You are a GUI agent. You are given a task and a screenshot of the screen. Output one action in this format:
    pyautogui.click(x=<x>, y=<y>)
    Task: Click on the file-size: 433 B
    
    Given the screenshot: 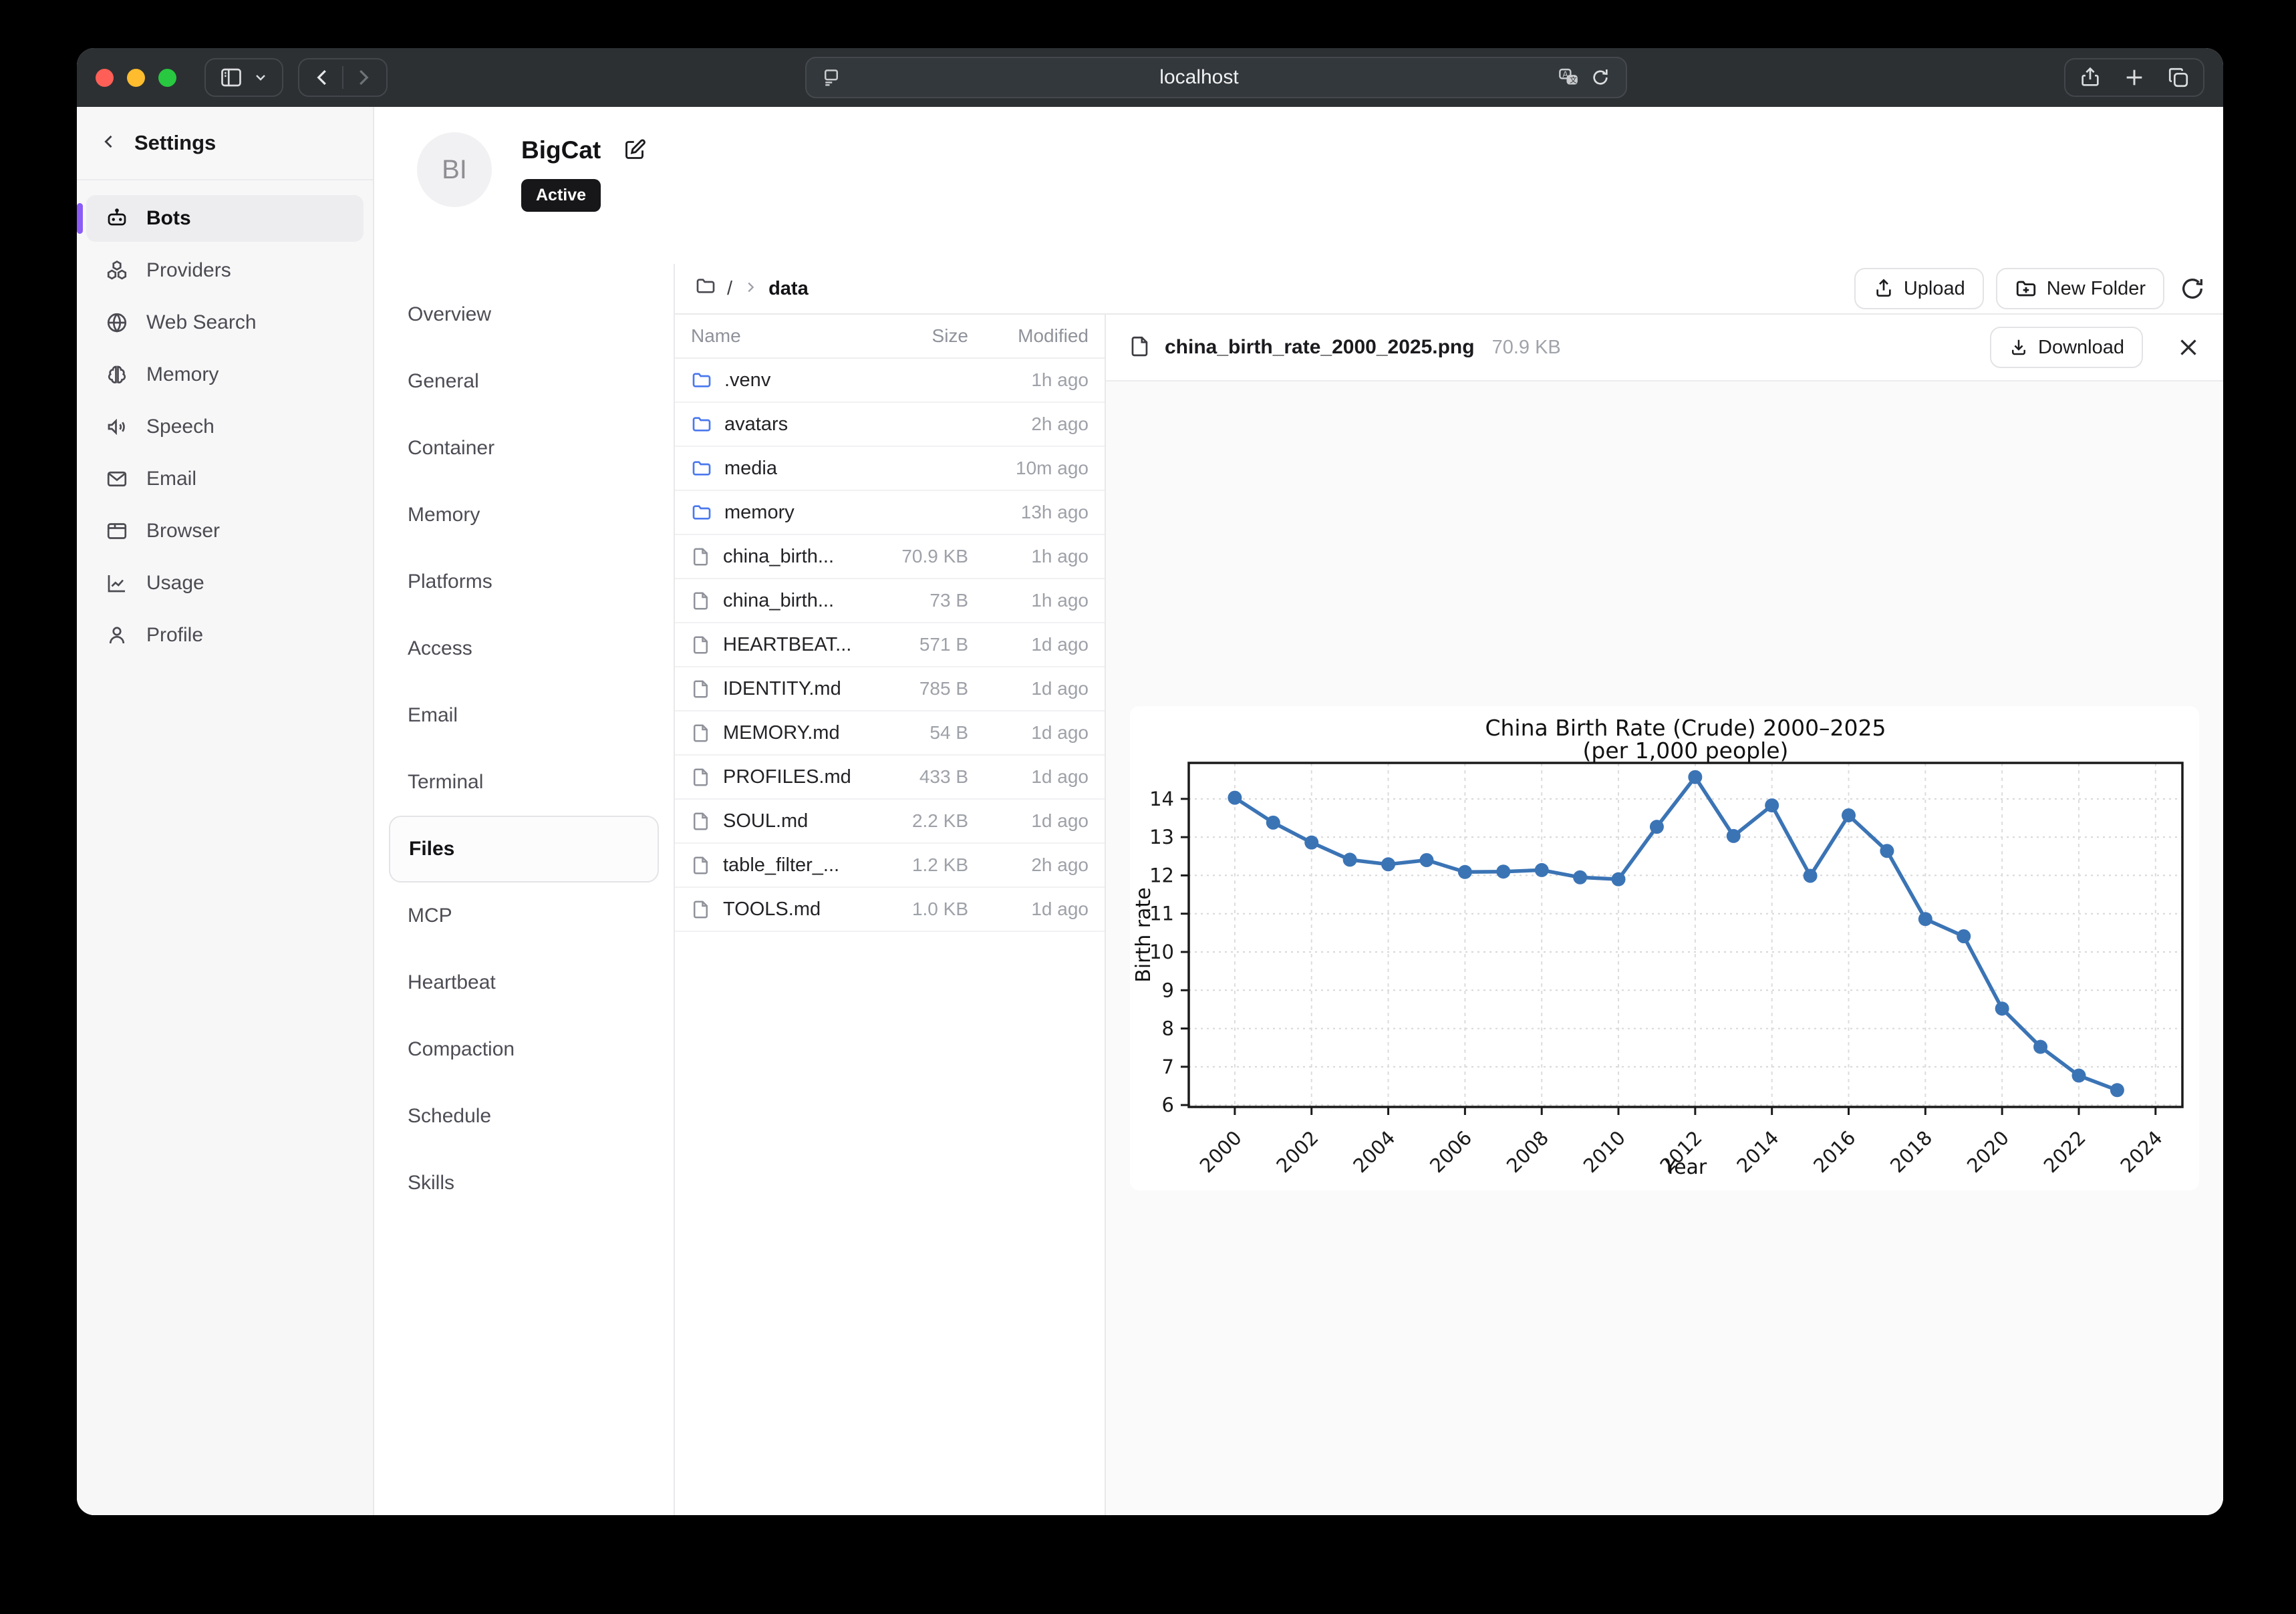 What is the action you would take?
    pyautogui.click(x=943, y=776)
    